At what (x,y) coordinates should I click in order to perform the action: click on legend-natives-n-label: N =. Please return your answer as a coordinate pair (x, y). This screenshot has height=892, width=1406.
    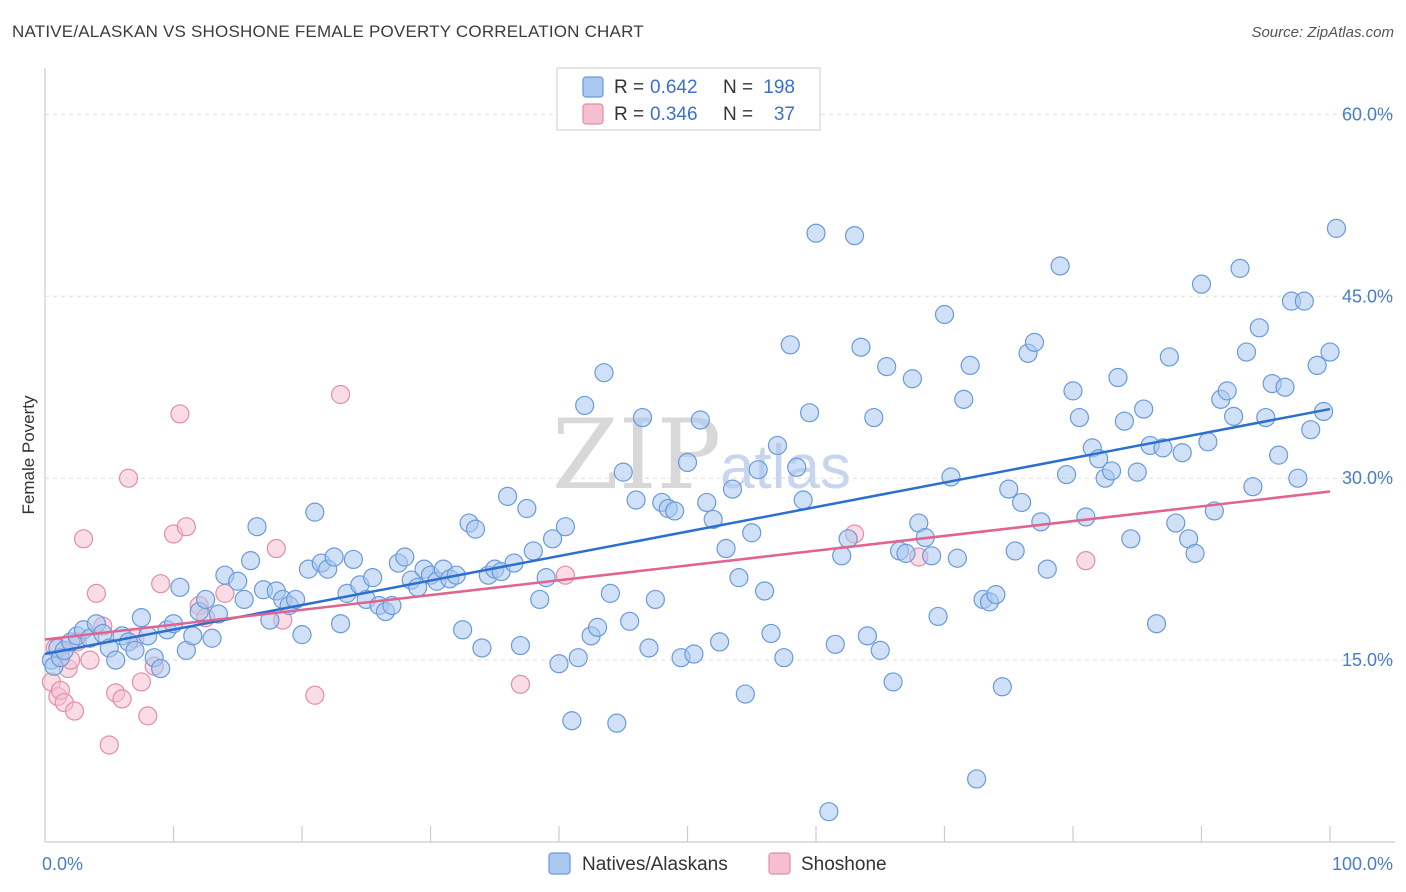
    Looking at the image, I should click on (738, 87).